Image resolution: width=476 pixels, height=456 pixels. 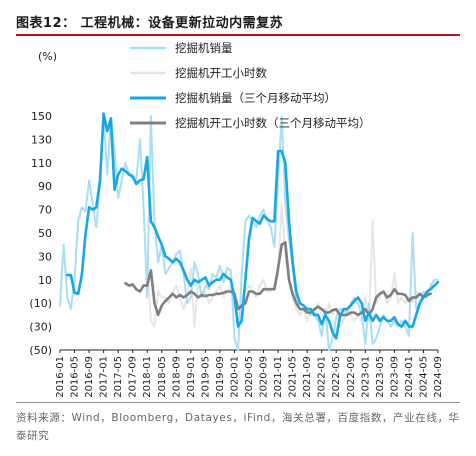 What do you see at coordinates (278, 279) in the screenshot?
I see `series-line-operating-hours-3mma` at bounding box center [278, 279].